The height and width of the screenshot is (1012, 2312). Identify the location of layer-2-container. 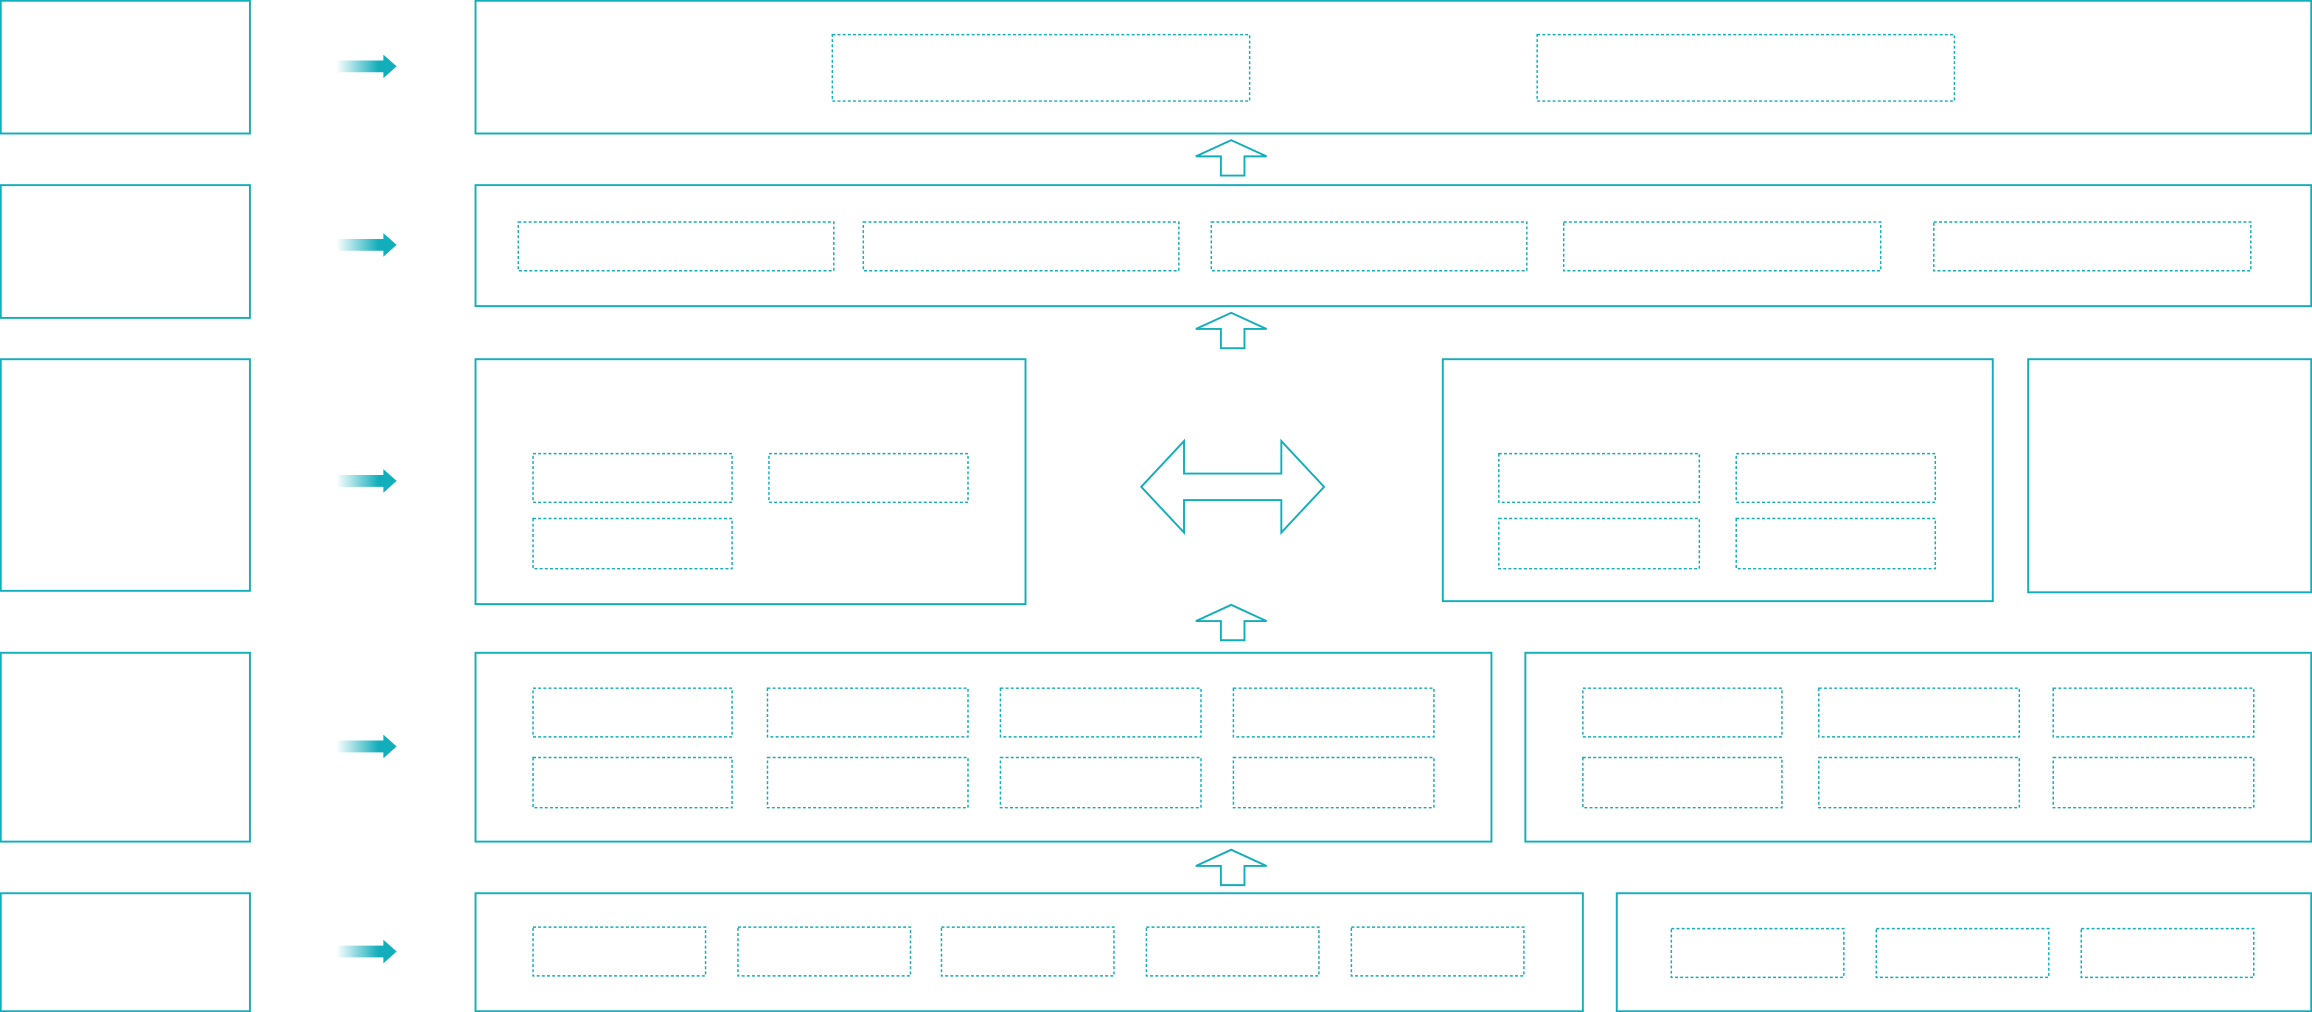
(1393, 246).